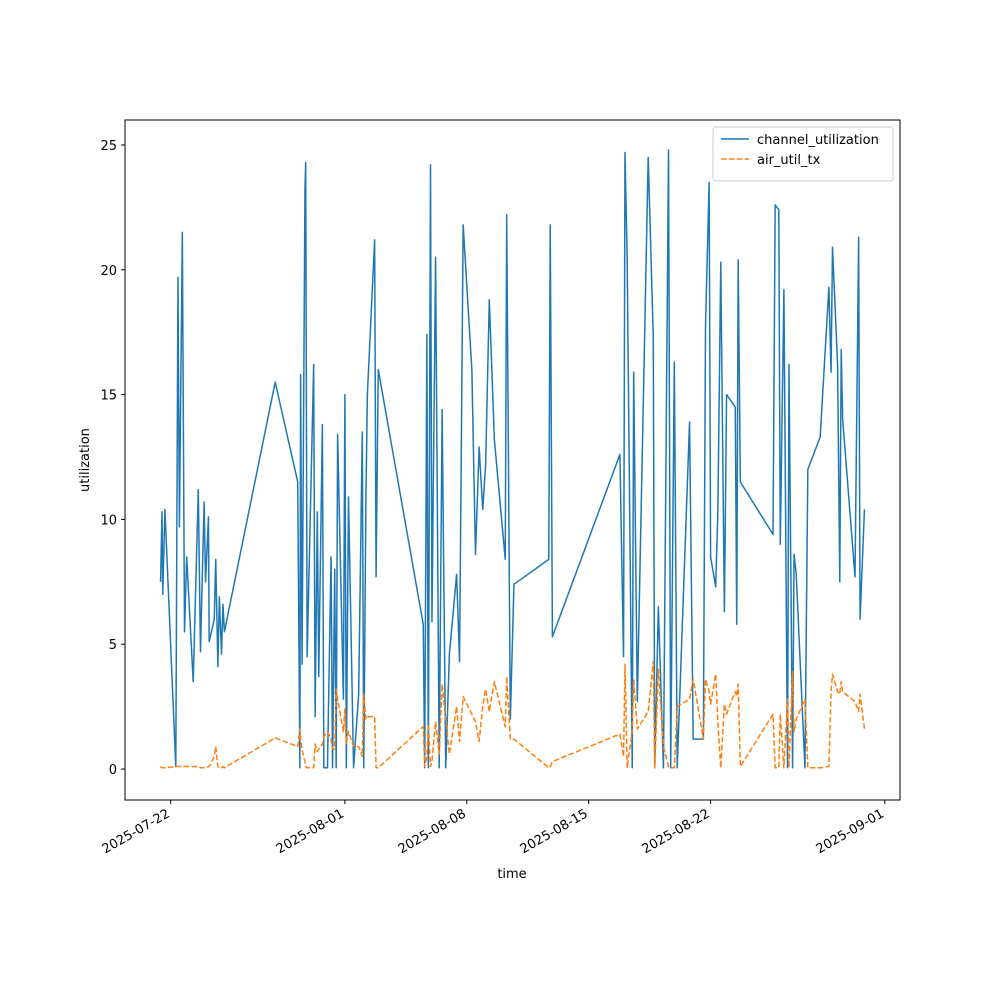 The width and height of the screenshot is (1000, 1000). I want to click on x-tick-label: 2025-09-01, so click(850, 831).